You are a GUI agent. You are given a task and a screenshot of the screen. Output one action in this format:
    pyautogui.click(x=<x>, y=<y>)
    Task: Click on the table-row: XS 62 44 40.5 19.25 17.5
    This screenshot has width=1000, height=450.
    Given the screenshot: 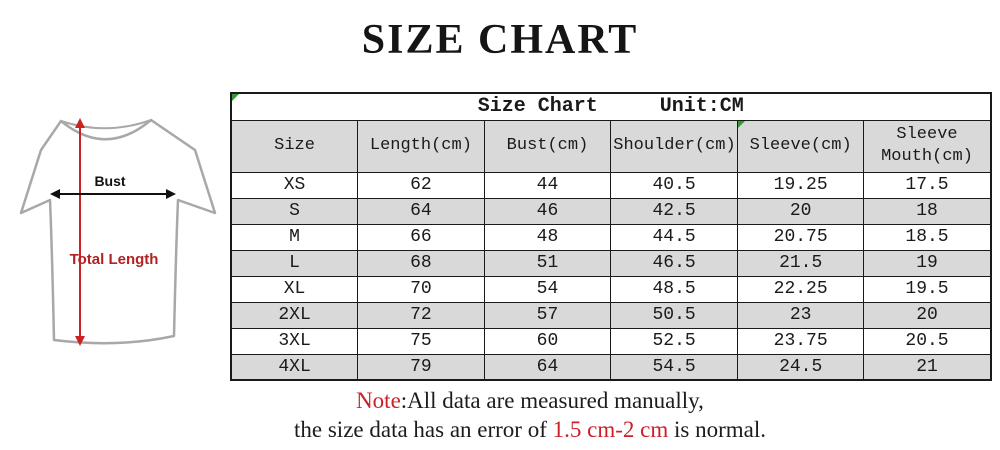 What is the action you would take?
    pyautogui.click(x=611, y=185)
    